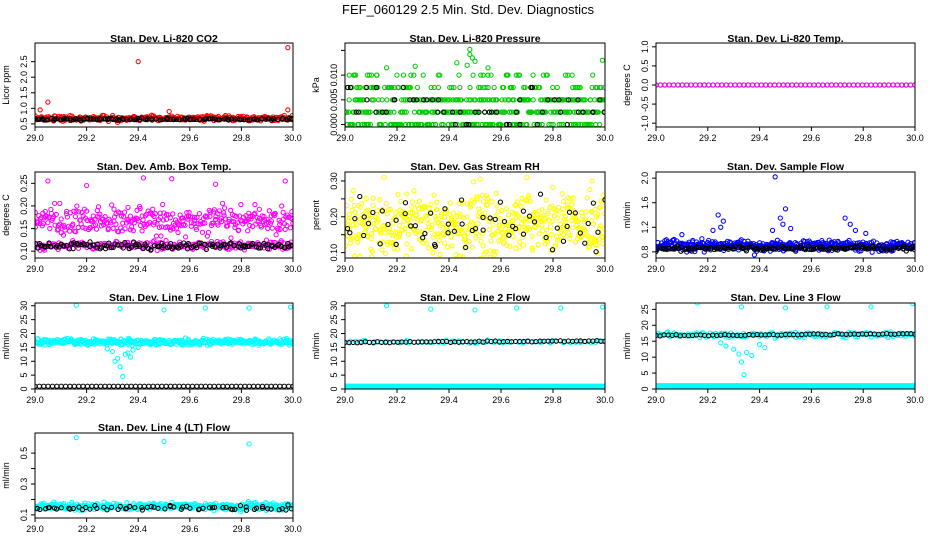 The width and height of the screenshot is (936, 540). What do you see at coordinates (24, 334) in the screenshot?
I see `y-tick-label: 20` at bounding box center [24, 334].